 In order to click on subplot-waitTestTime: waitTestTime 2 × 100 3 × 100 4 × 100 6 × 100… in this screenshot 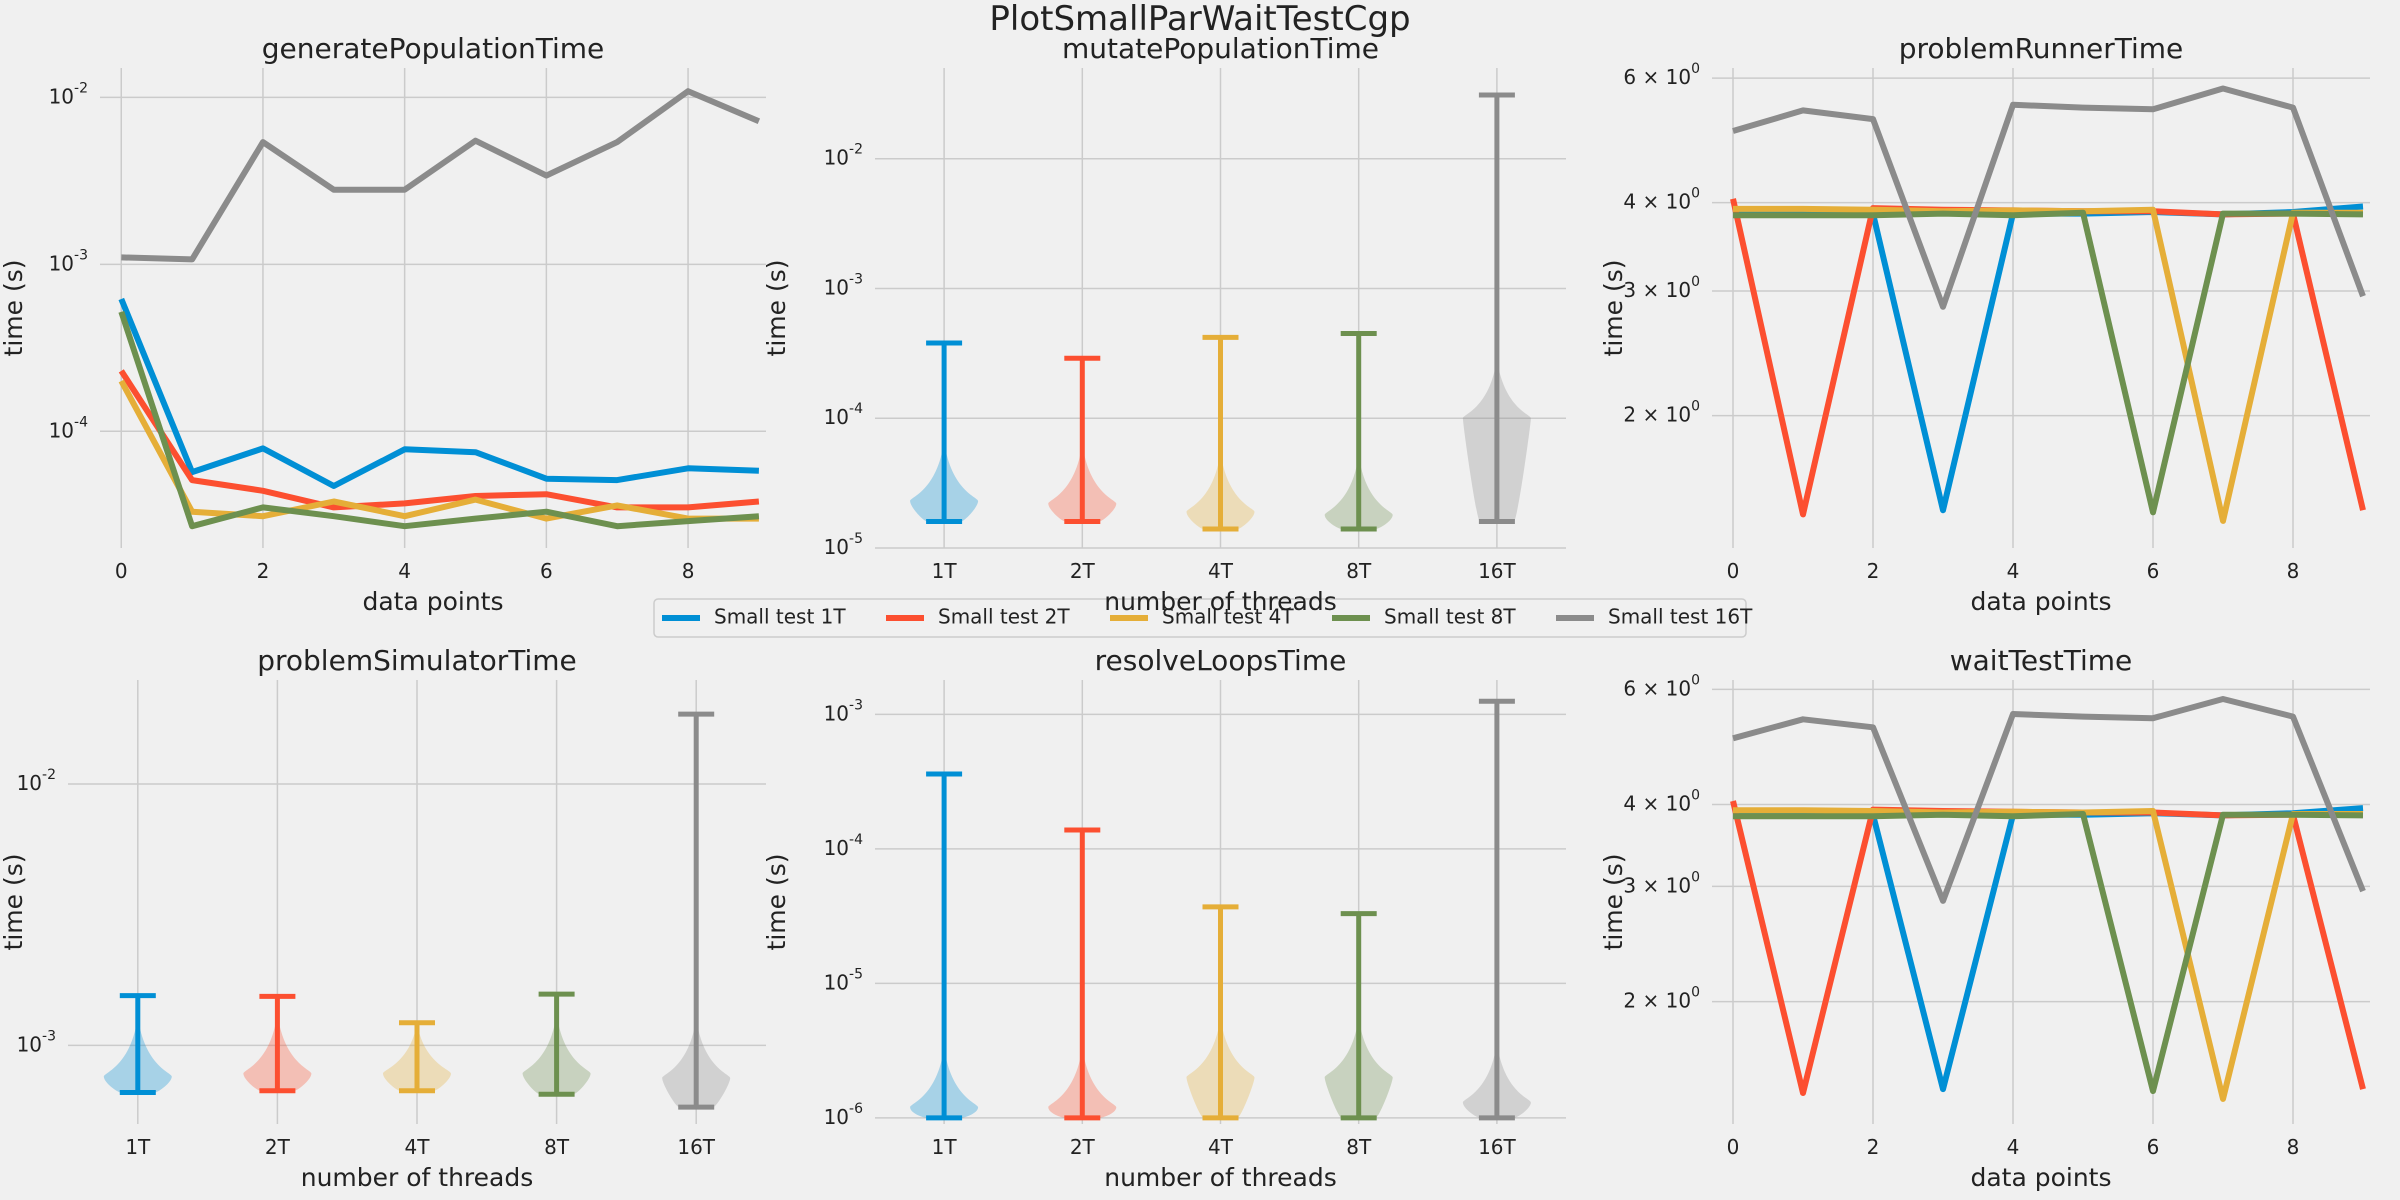, I will do `click(1984, 918)`.